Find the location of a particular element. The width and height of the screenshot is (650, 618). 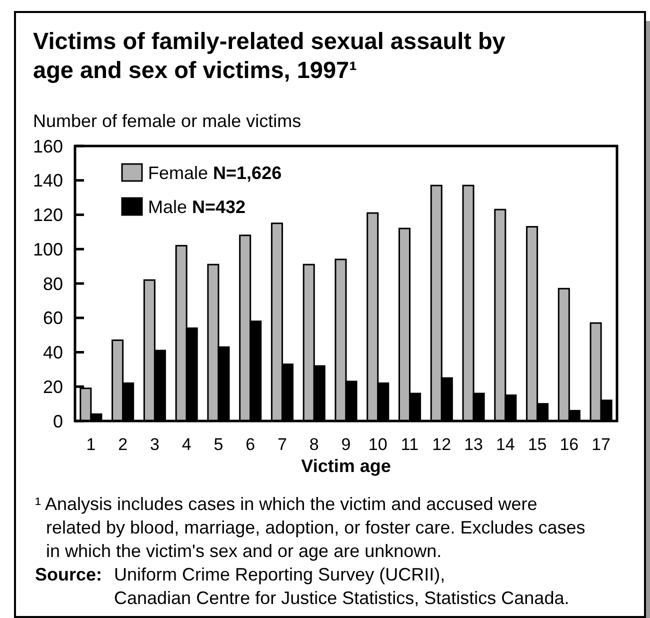

x-tick-label: 17 is located at coordinates (601, 444).